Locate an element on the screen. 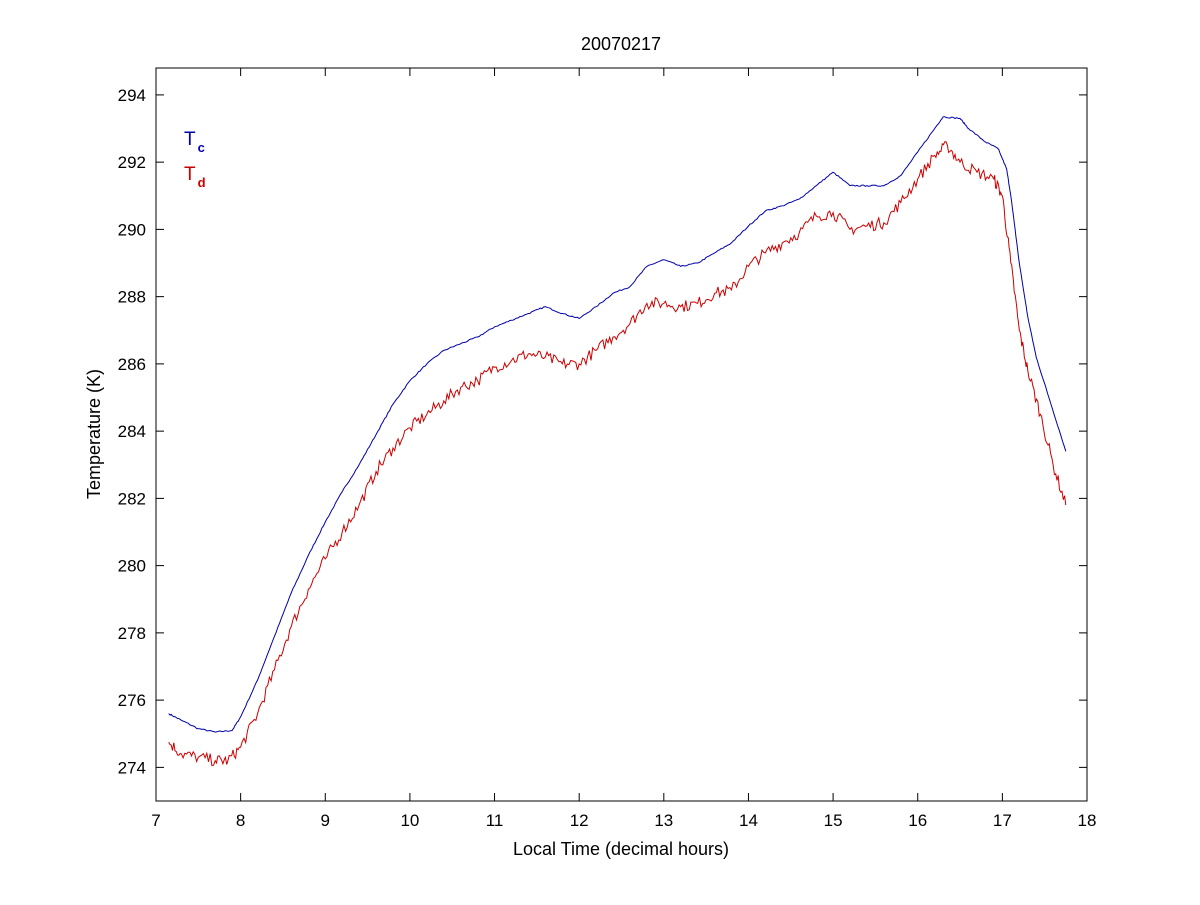  y-axis-label: Temperature (K) is located at coordinates (94, 434).